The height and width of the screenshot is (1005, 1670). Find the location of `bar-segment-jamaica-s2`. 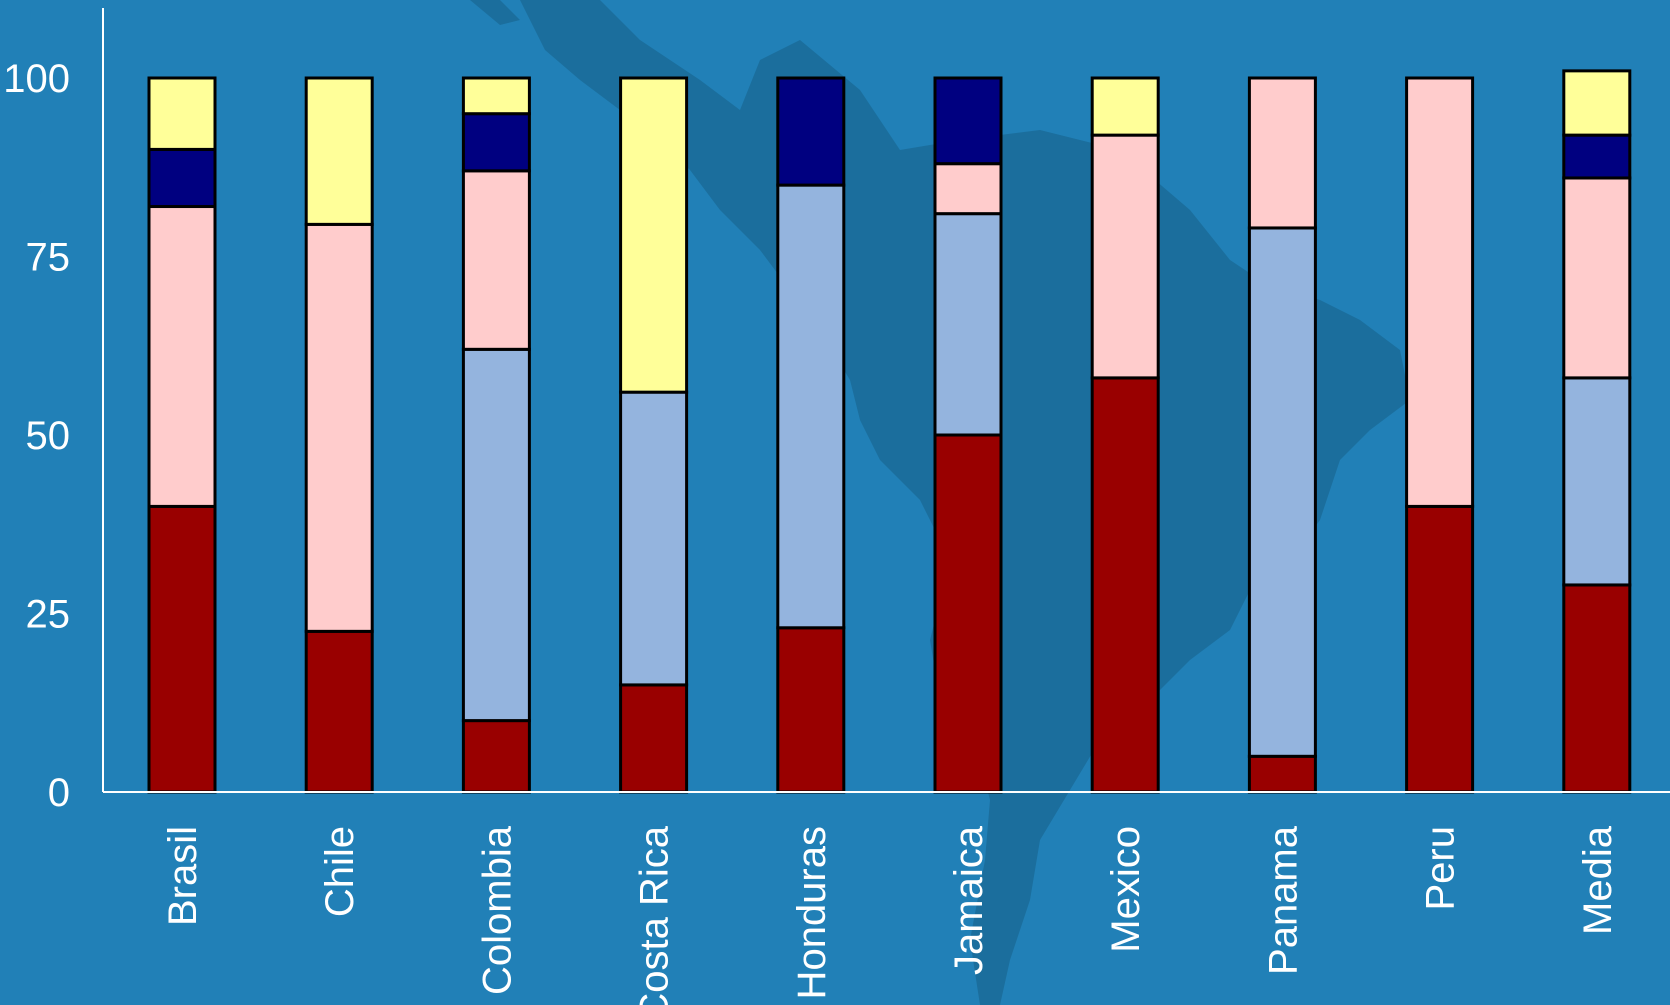

bar-segment-jamaica-s2 is located at coordinates (968, 324).